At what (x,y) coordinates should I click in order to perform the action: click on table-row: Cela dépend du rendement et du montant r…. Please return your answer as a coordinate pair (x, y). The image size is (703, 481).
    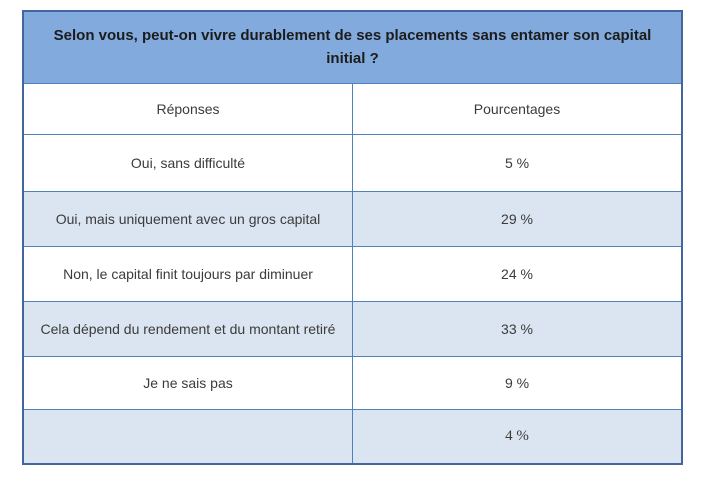
    Looking at the image, I should click on (352, 328).